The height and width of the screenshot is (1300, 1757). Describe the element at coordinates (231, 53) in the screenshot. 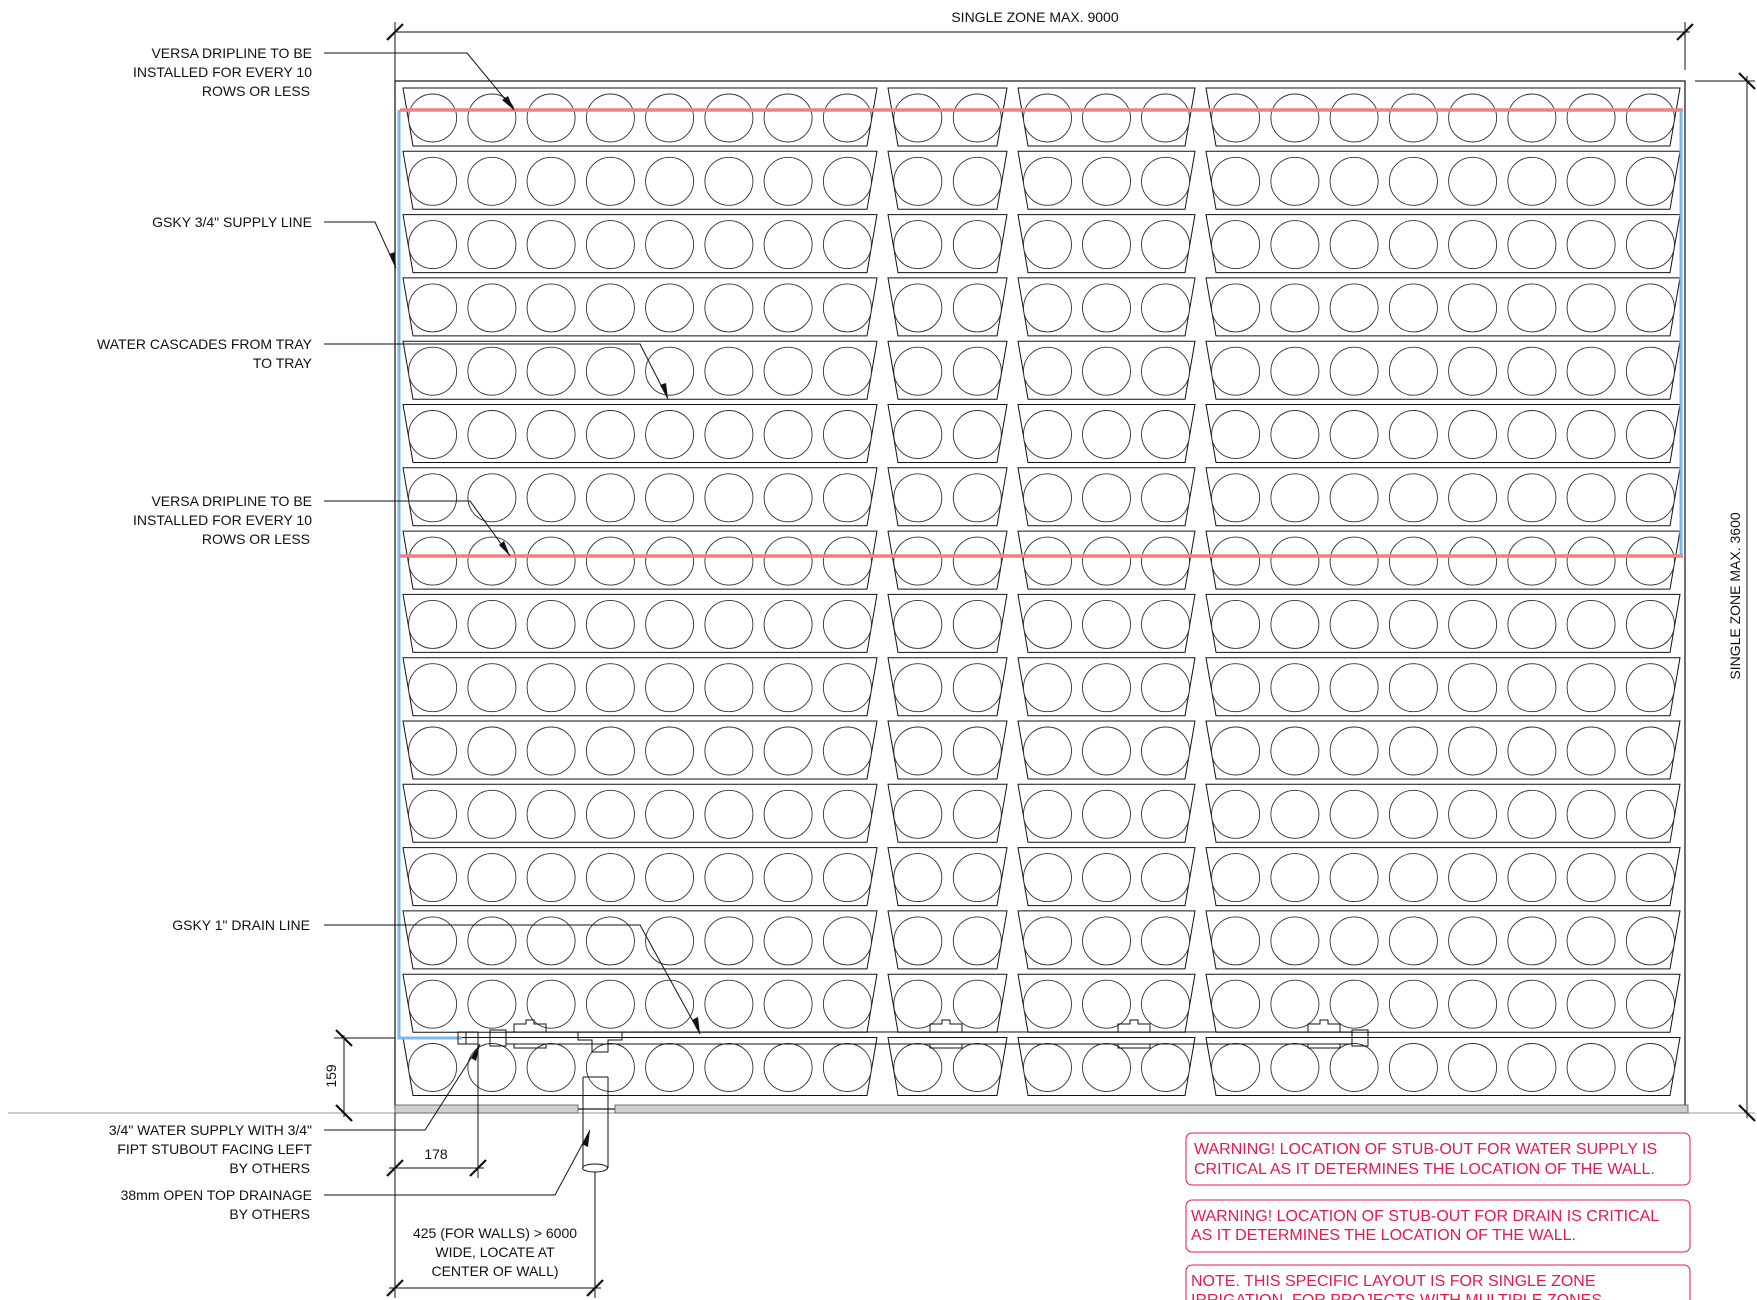

I see `callout-dripline-top-1: VERSA DRIPLINE TO BE` at that location.